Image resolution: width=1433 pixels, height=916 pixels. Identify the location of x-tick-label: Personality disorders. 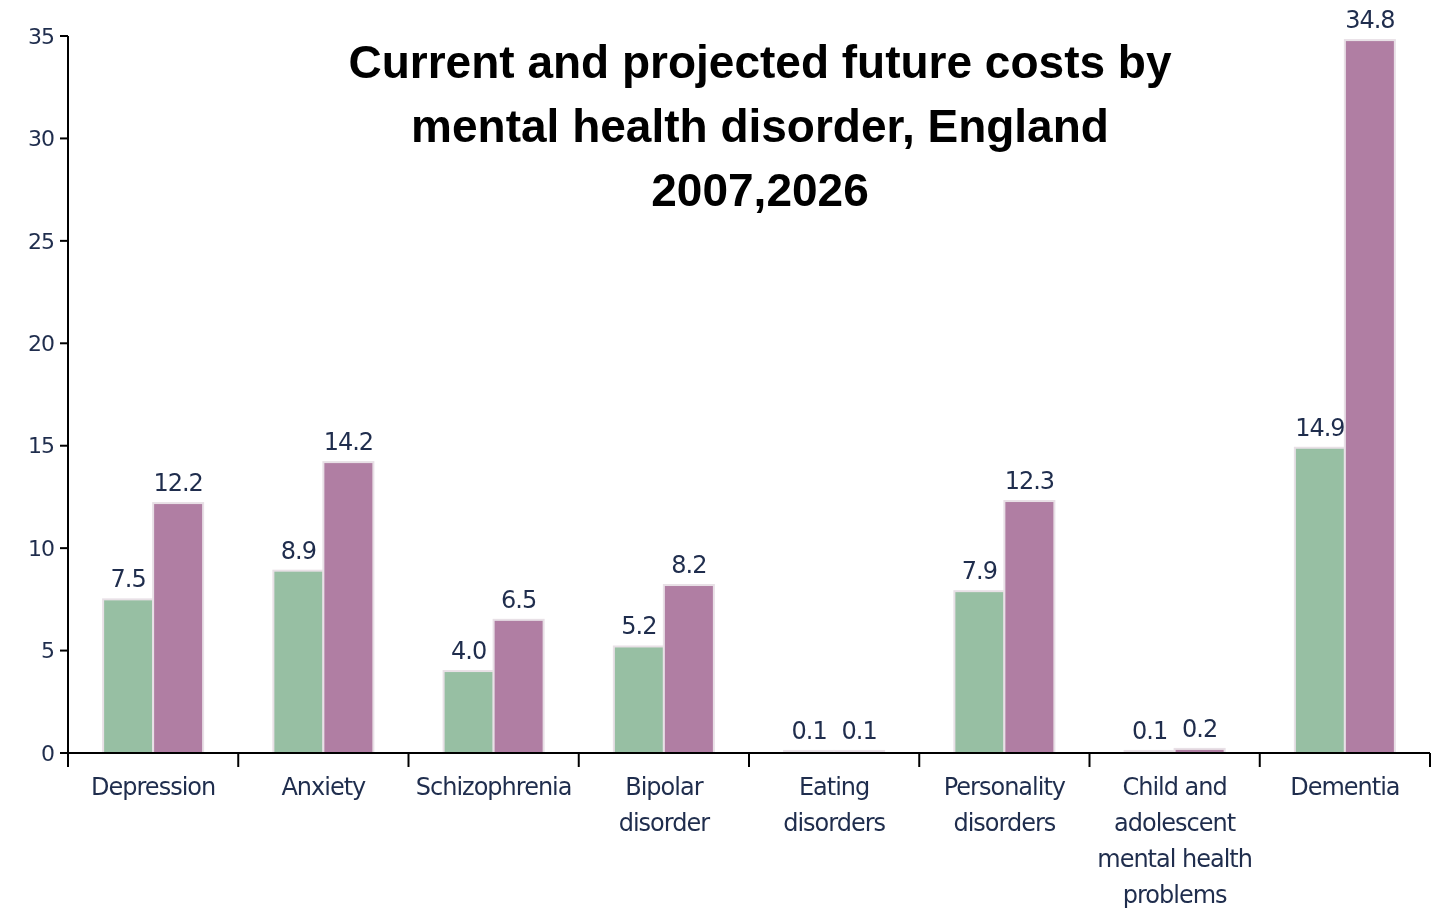
(1004, 805).